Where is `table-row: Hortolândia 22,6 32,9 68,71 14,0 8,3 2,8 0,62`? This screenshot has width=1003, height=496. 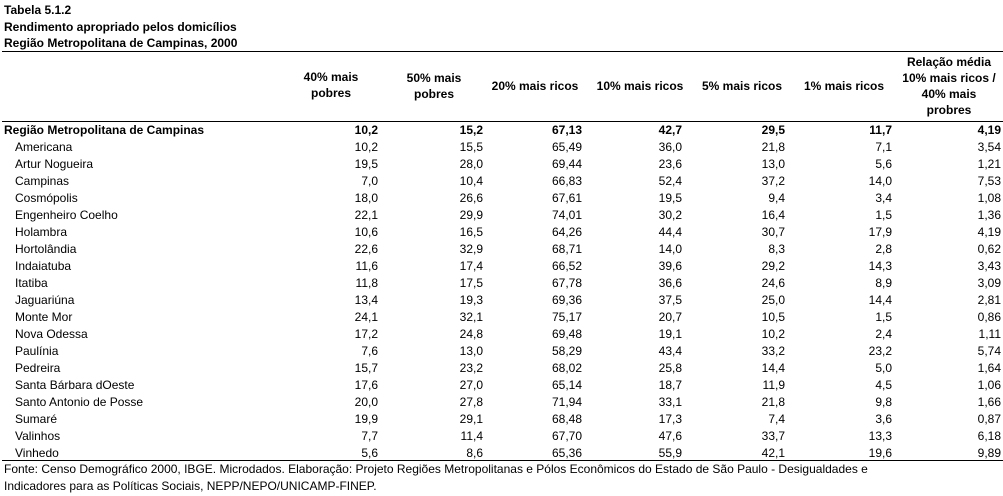 table-row: Hortolândia 22,6 32,9 68,71 14,0 8,3 2,8 0,62 is located at coordinates (501, 249).